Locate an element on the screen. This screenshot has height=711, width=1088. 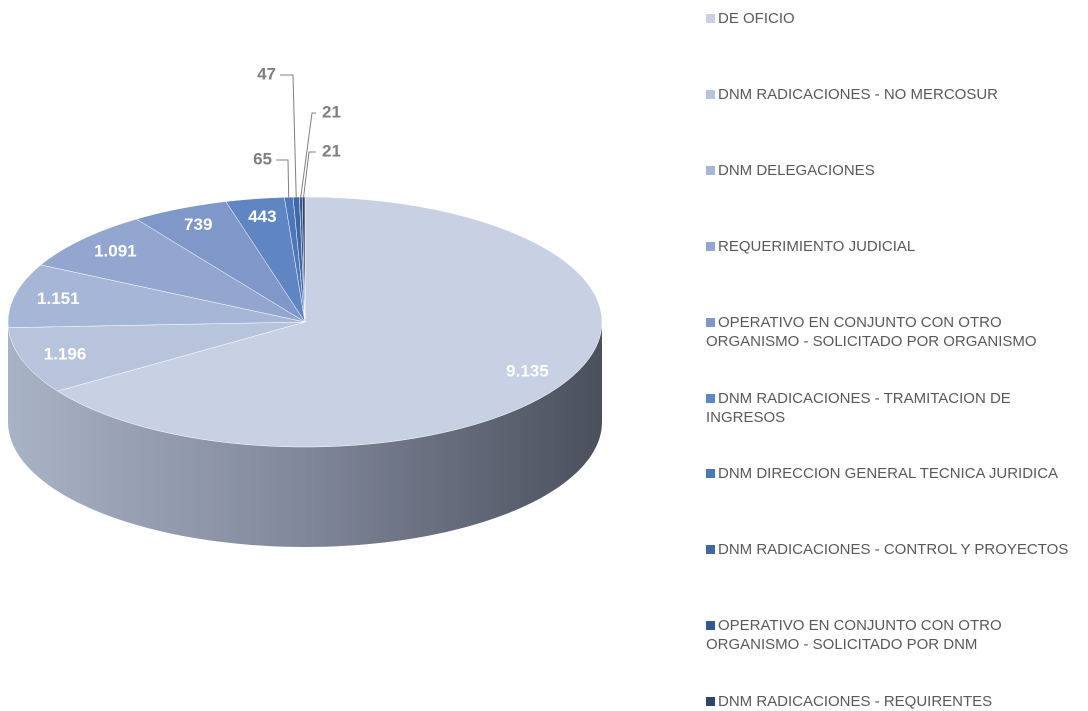
legend-item: DE OFICIO is located at coordinates (892, 18).